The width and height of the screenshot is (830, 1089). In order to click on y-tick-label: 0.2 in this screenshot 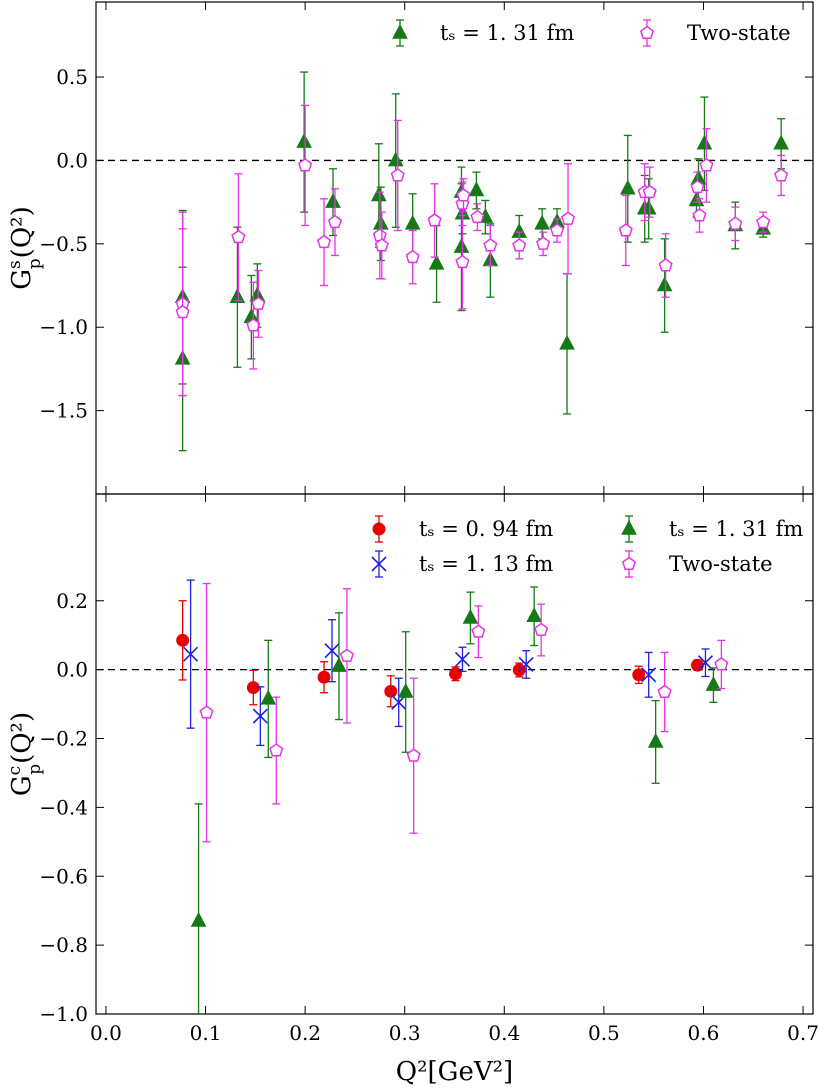, I will do `click(72, 601)`.